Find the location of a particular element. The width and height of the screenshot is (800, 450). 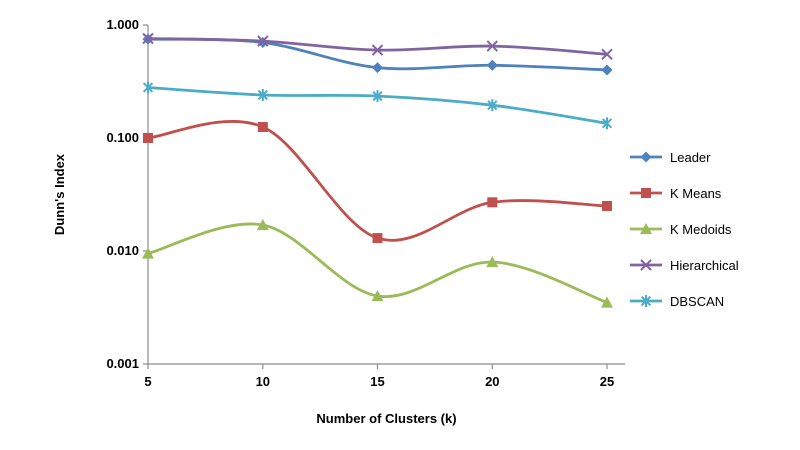

legend-label-hierarchical: Hierarchical is located at coordinates (704, 265).